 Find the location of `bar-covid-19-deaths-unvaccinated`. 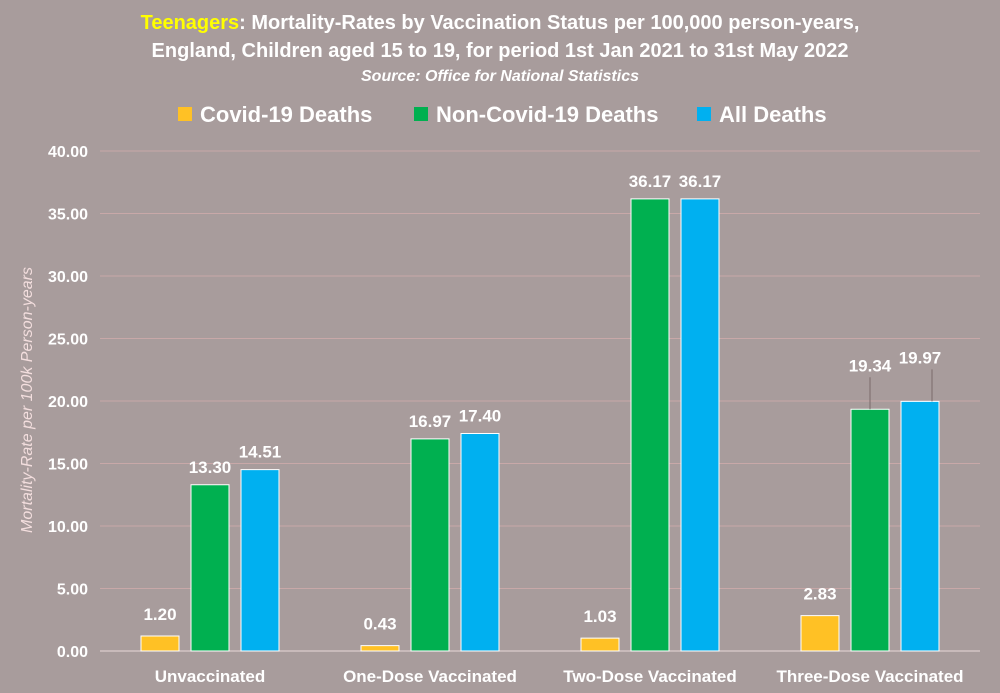

bar-covid-19-deaths-unvaccinated is located at coordinates (160, 643).